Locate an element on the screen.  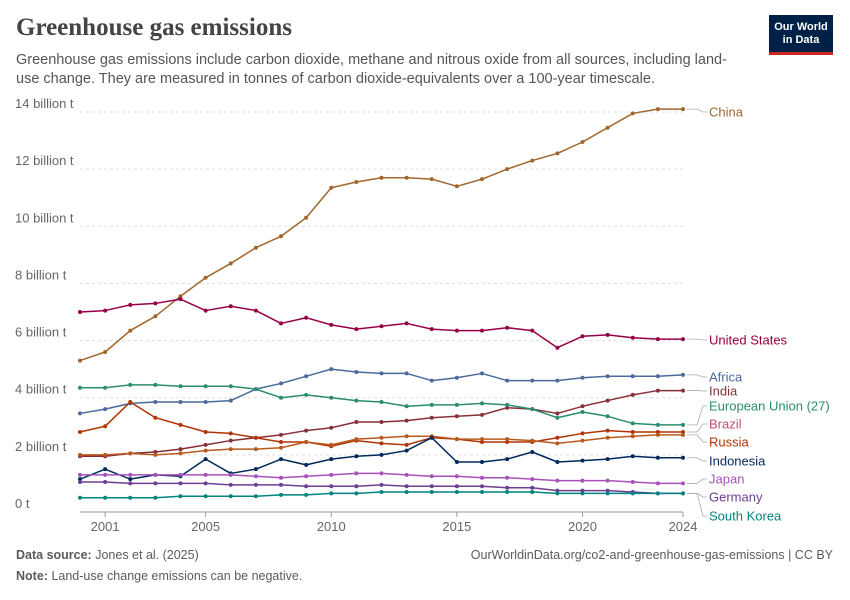
x-tick-label: 2001 is located at coordinates (105, 526).